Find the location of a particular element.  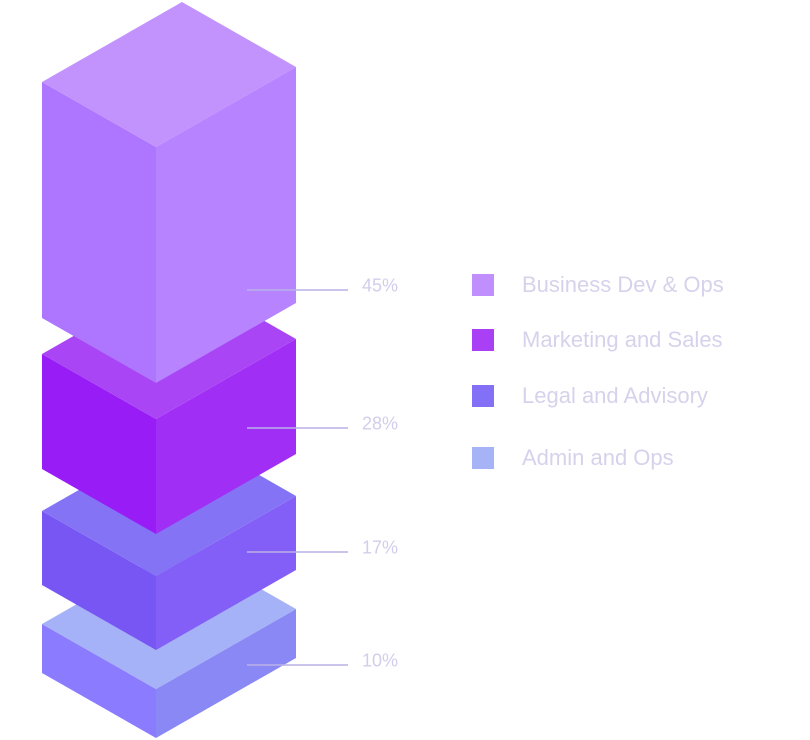

data-label: 45% is located at coordinates (380, 285).